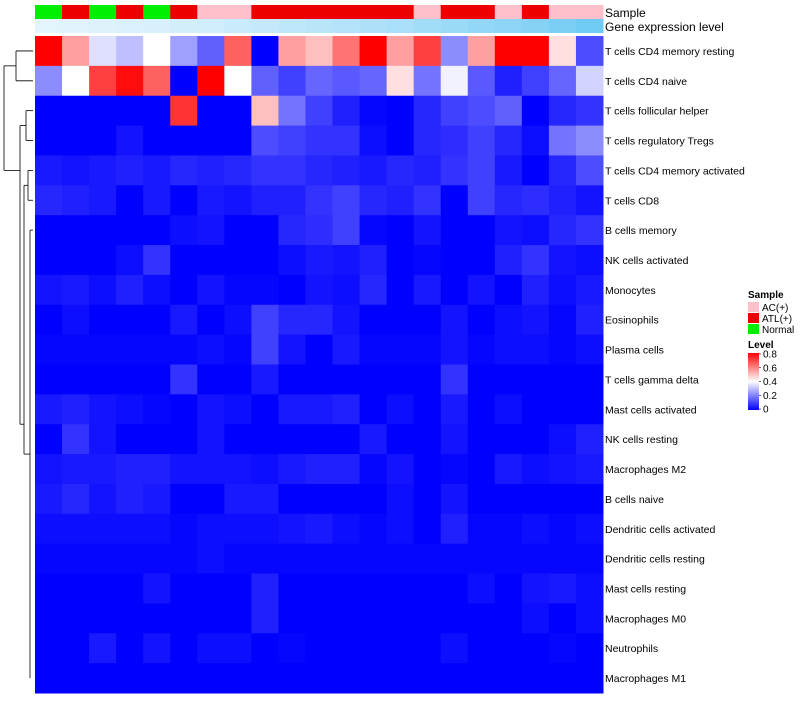 Image resolution: width=800 pixels, height=705 pixels. Describe the element at coordinates (660, 530) in the screenshot. I see `row-label: Dendritic cells activated` at that location.